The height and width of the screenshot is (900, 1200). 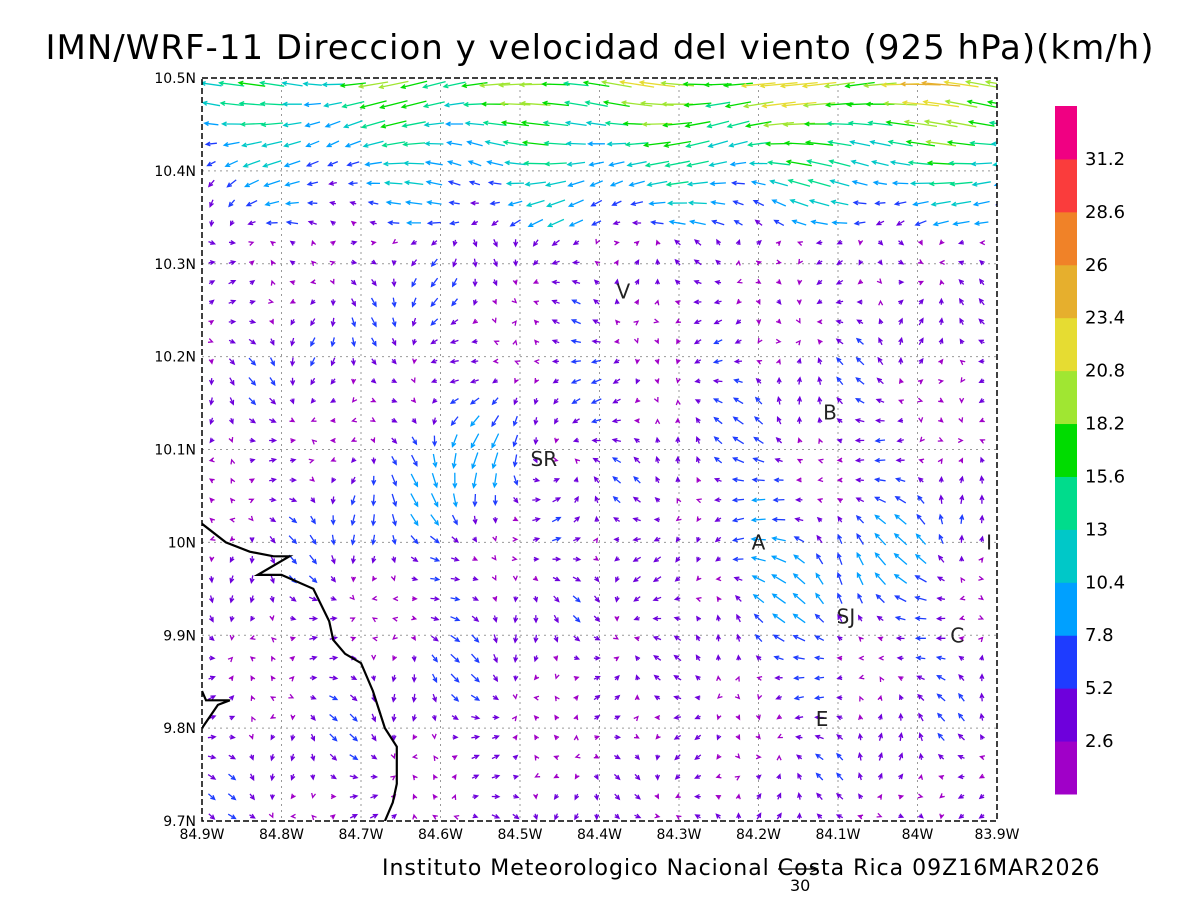 I want to click on place-label: A, so click(x=759, y=542).